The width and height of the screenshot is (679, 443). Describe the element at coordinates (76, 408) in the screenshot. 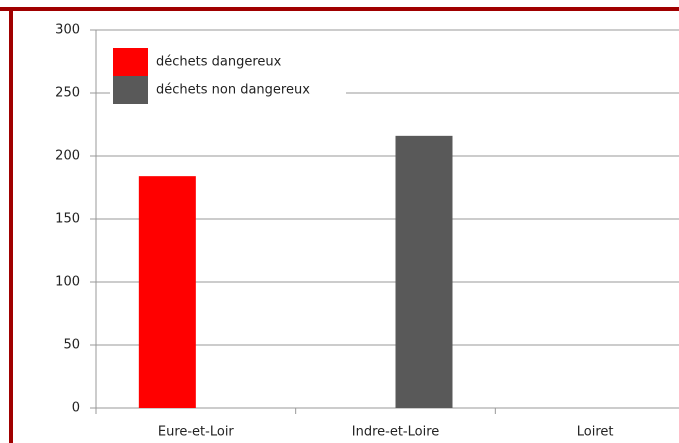

I see `y-tick-label: 0` at that location.